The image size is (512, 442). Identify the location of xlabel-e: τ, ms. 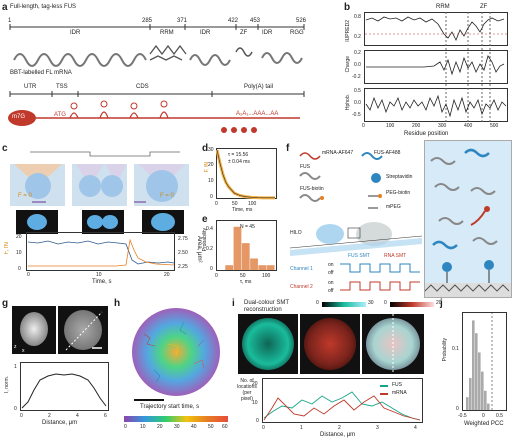
(246, 282).